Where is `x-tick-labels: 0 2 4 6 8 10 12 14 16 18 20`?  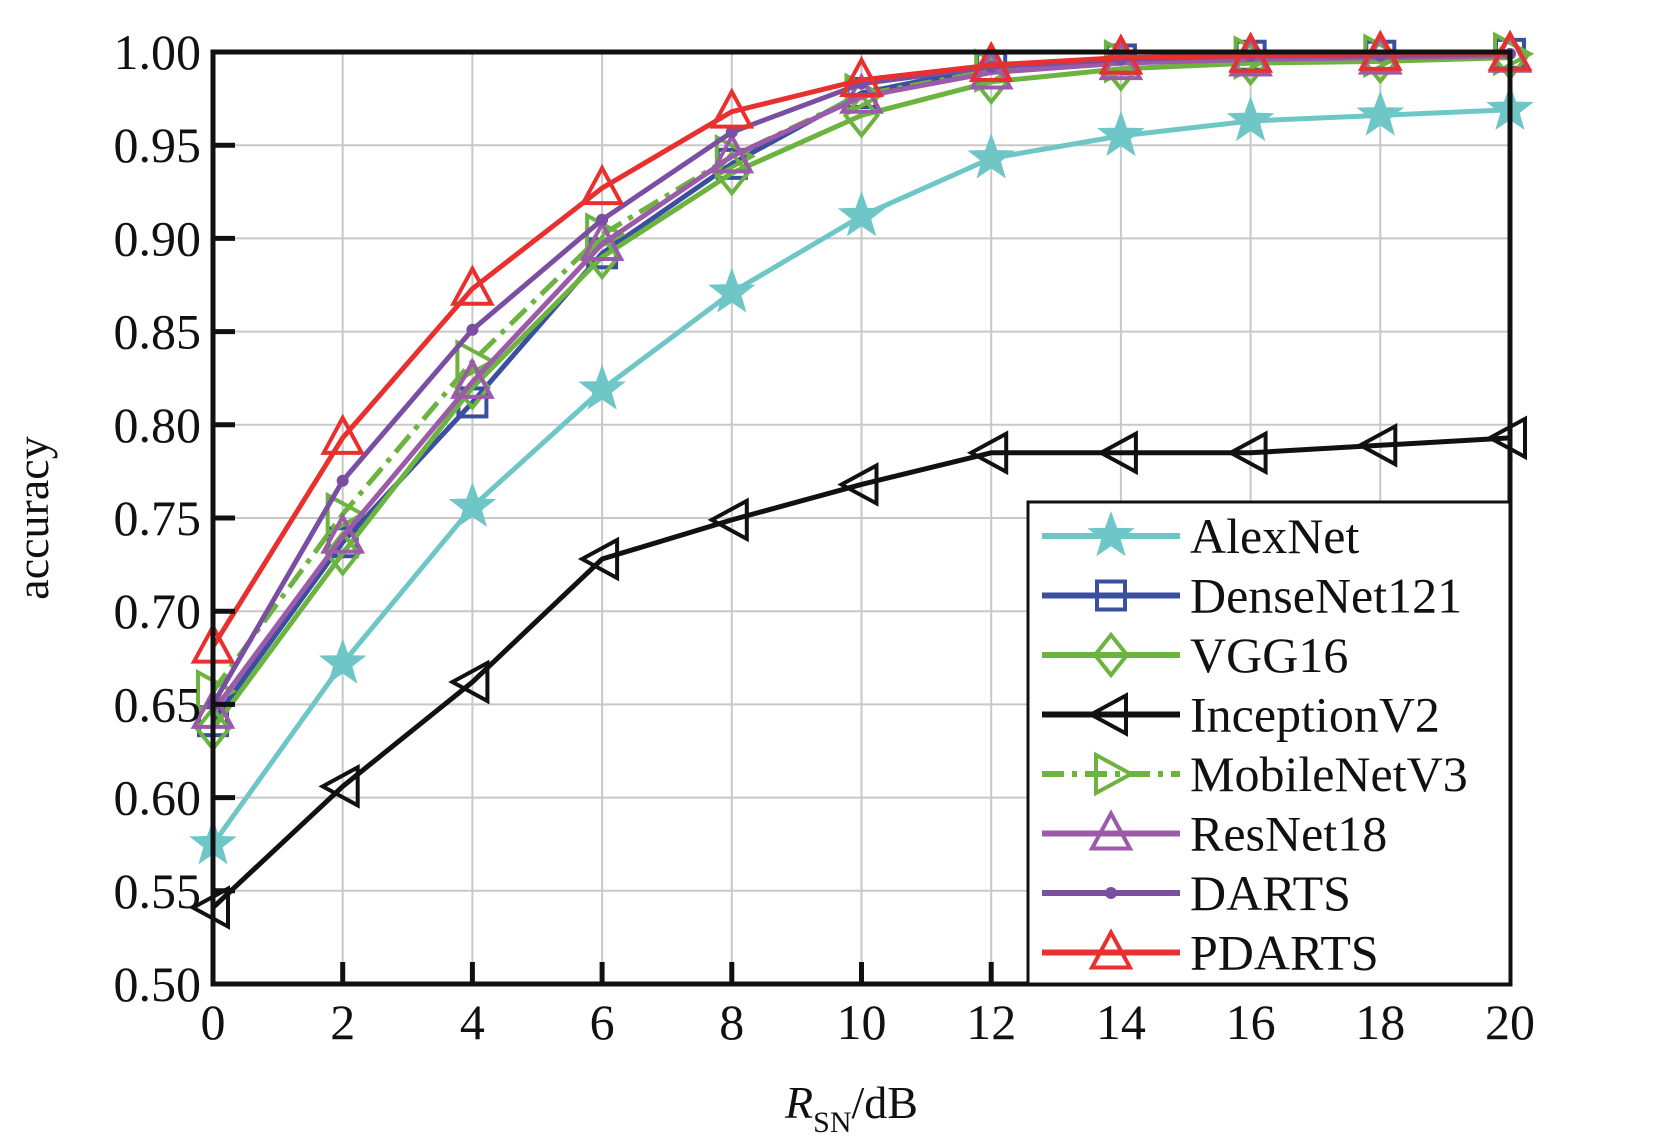 x-tick-labels: 0 2 4 6 8 10 12 14 16 18 20 is located at coordinates (868, 1022).